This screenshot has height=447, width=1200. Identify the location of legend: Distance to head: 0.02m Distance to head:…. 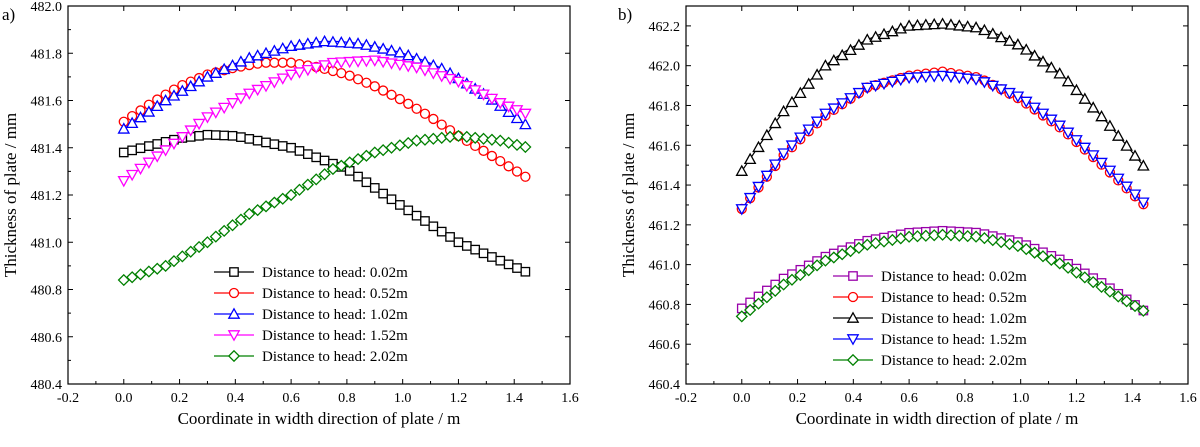
(930, 319).